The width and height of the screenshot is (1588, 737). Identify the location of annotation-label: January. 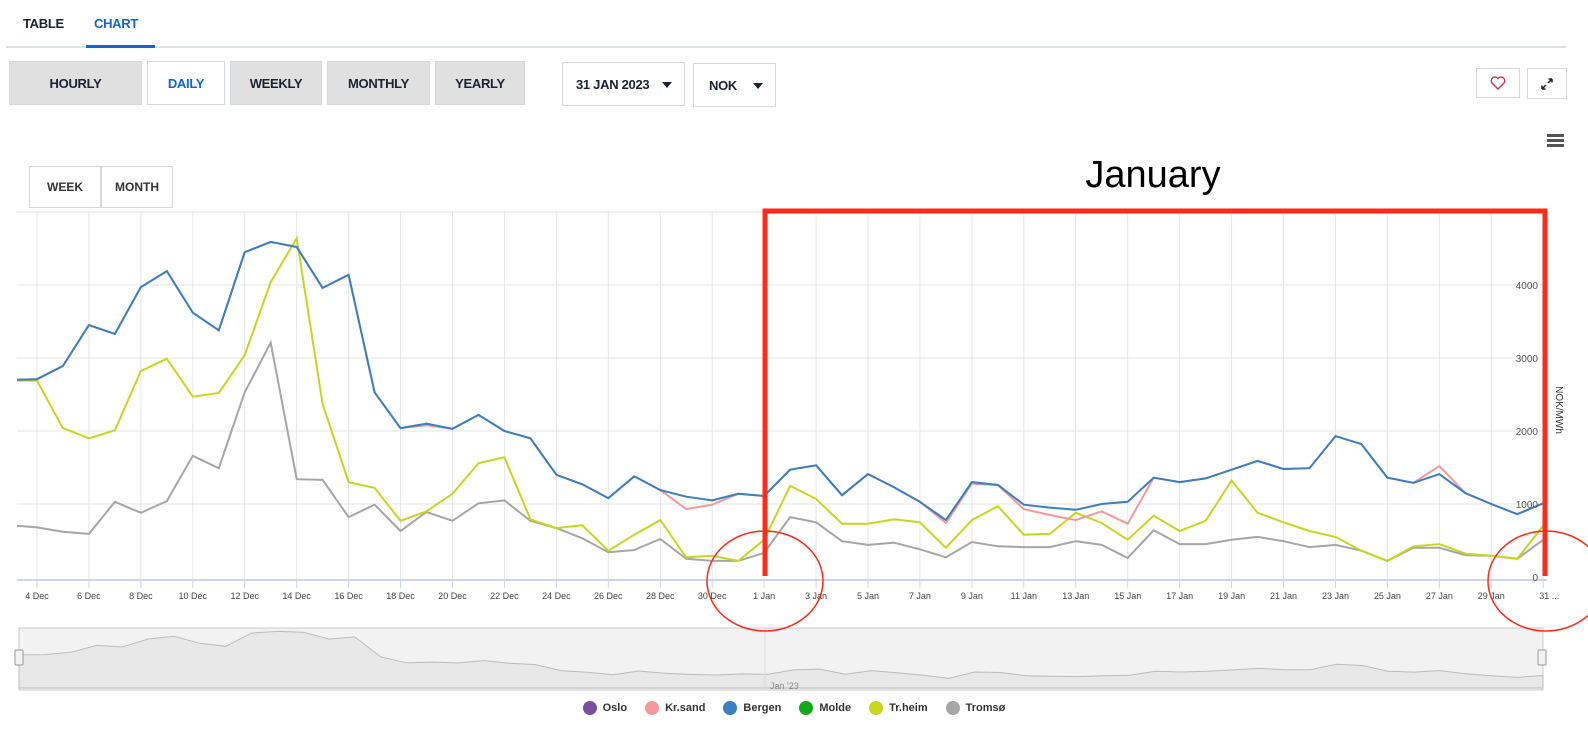
(1152, 175).